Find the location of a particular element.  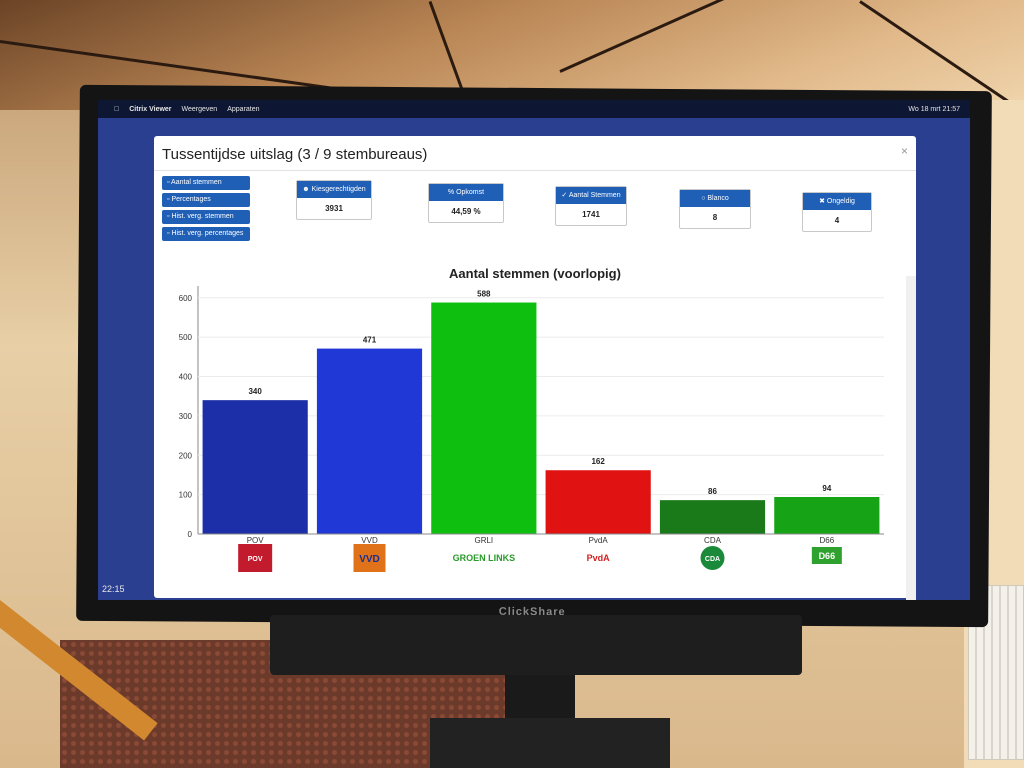

stat-value: 1741 is located at coordinates (591, 214).